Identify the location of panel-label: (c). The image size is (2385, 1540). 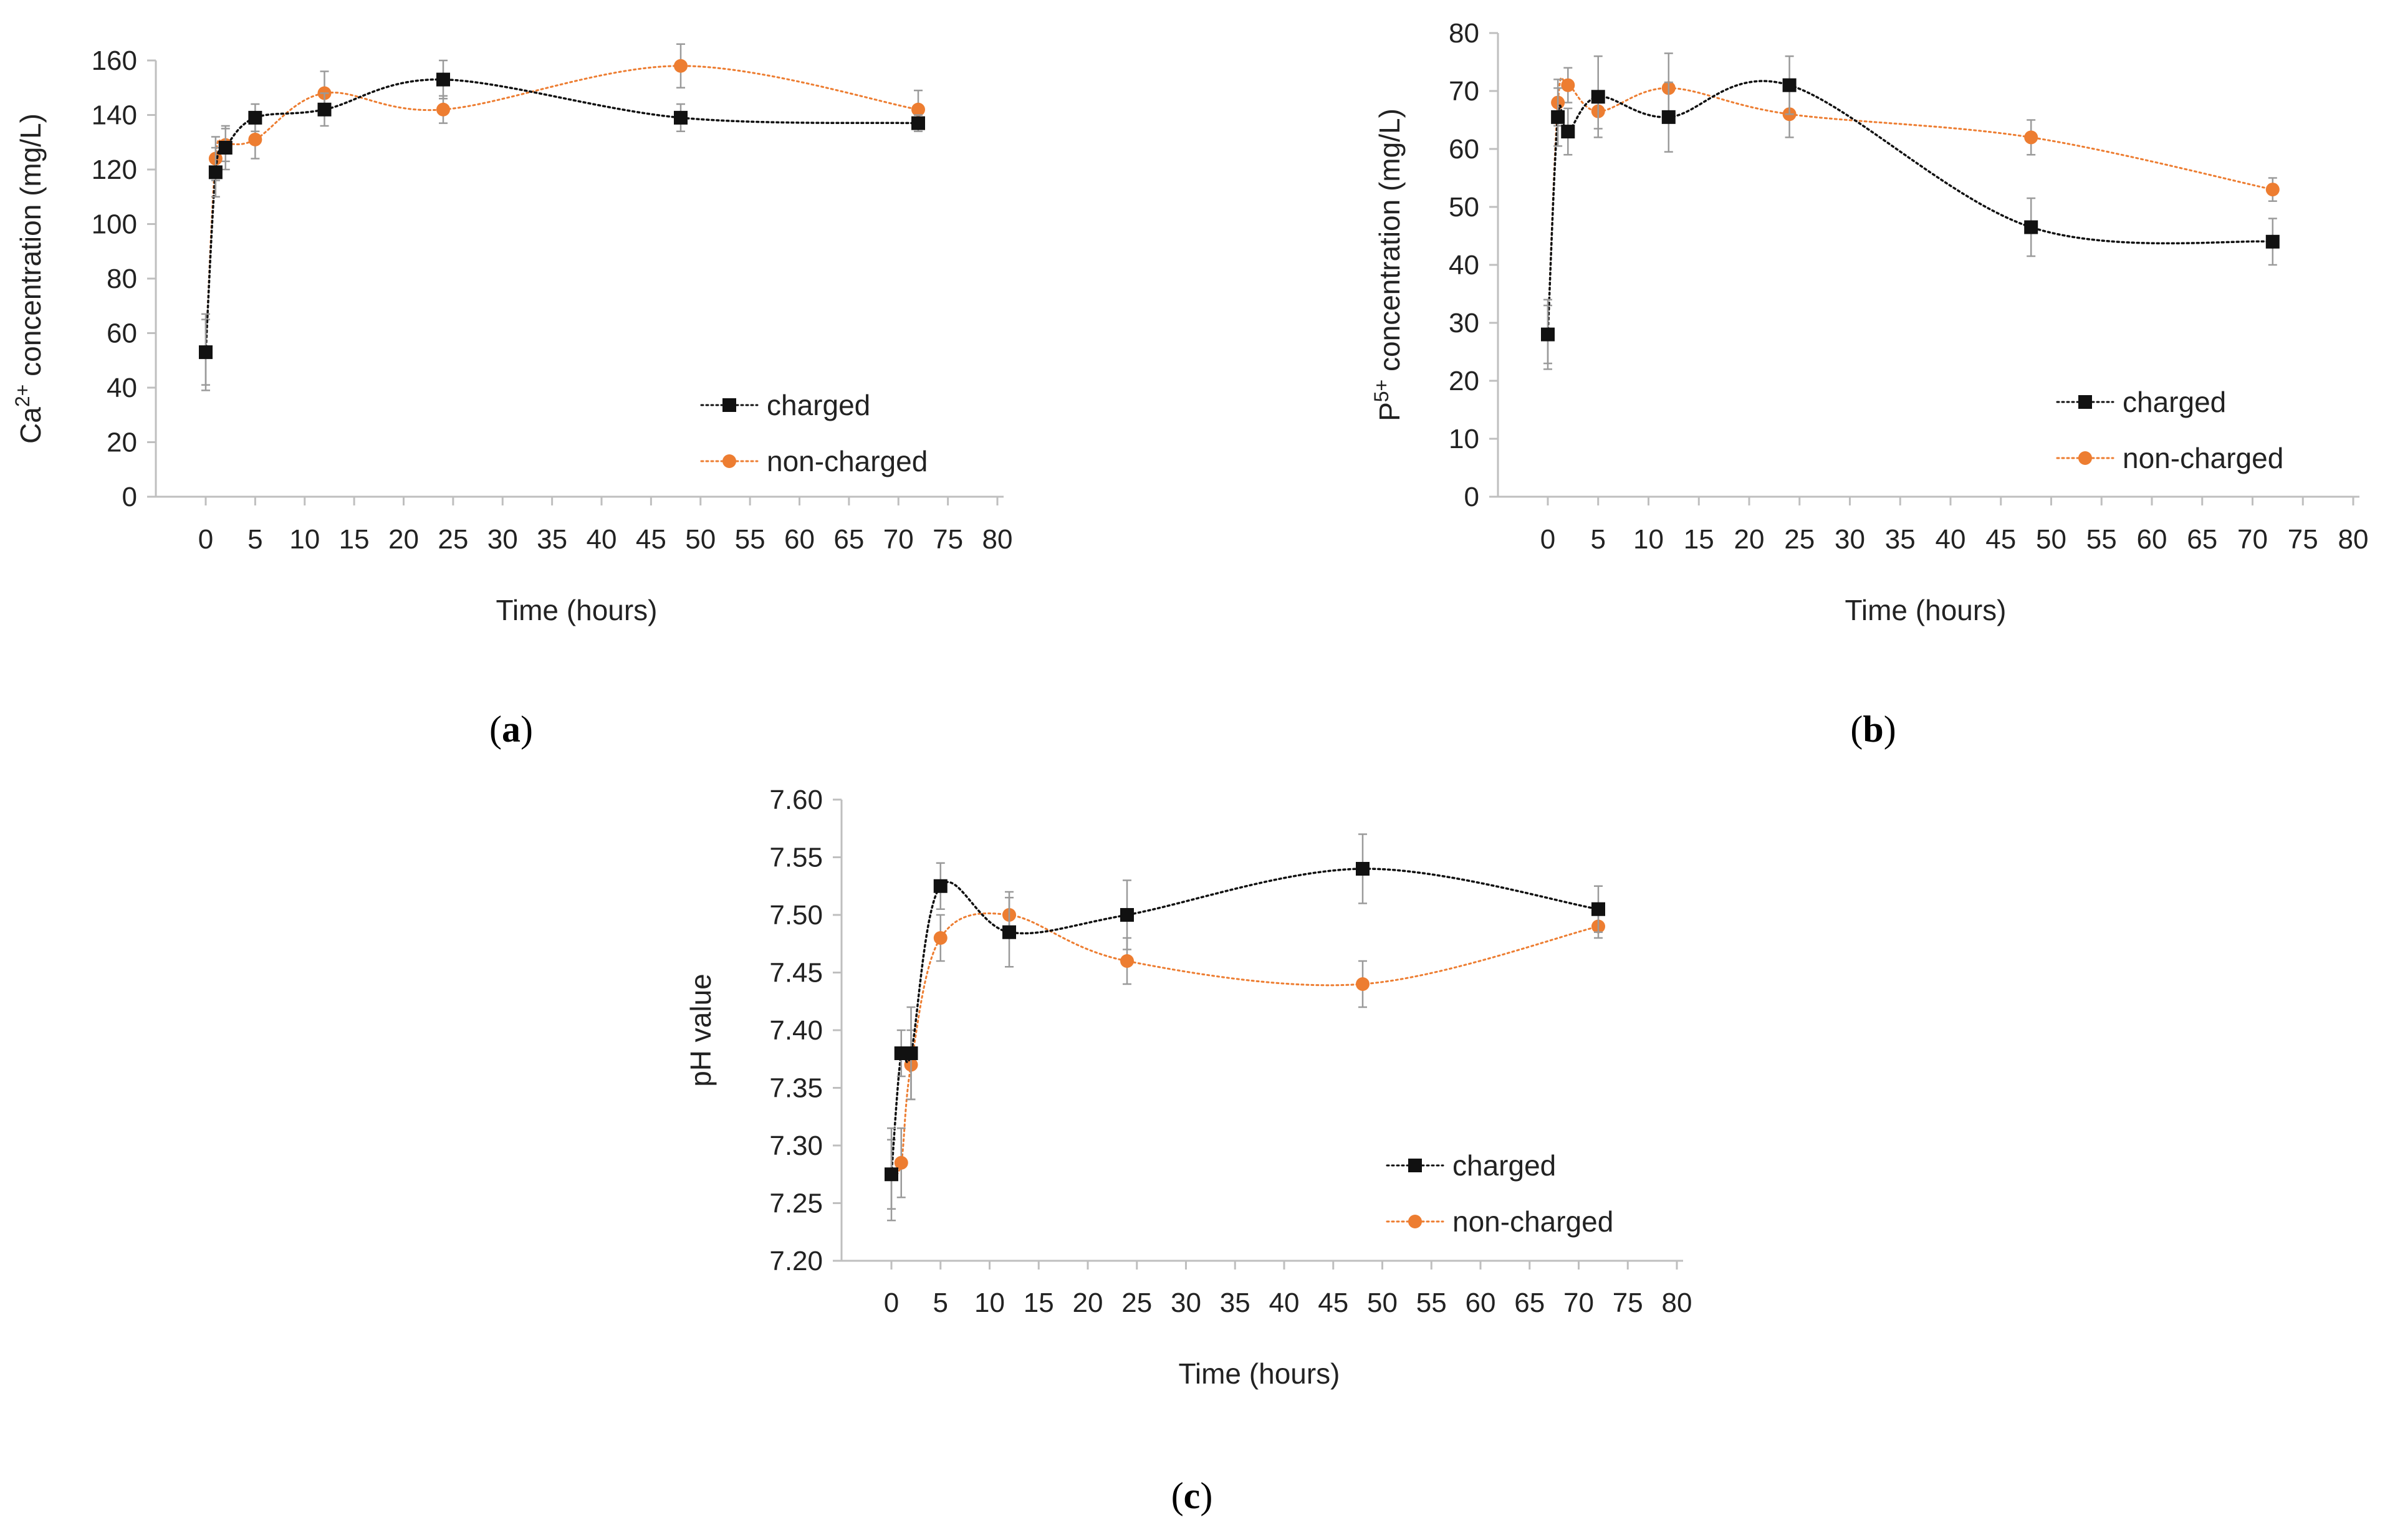
(1192, 1495).